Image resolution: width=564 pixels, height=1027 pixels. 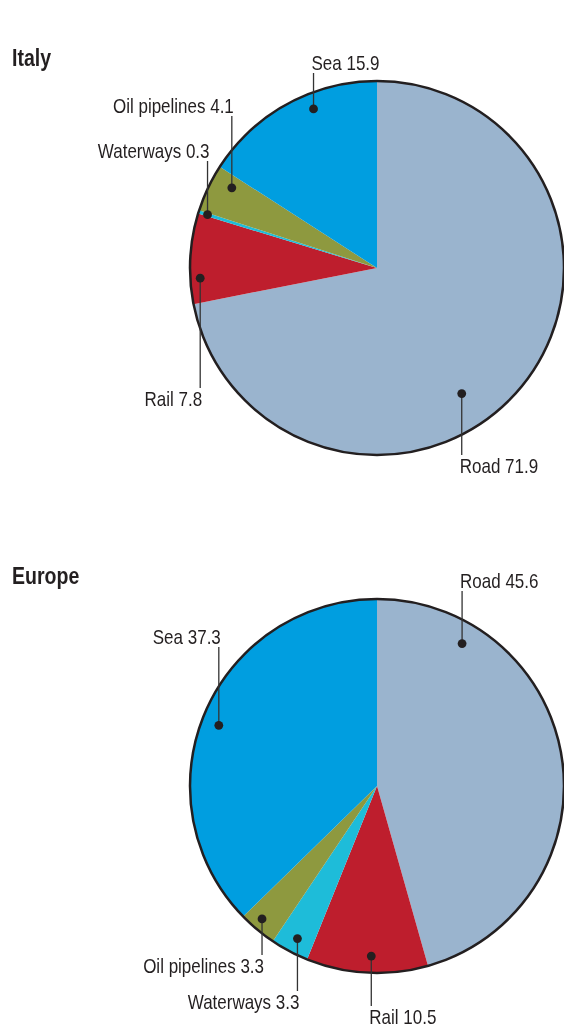 I want to click on slice-label: Sea 15.9, so click(x=345, y=63).